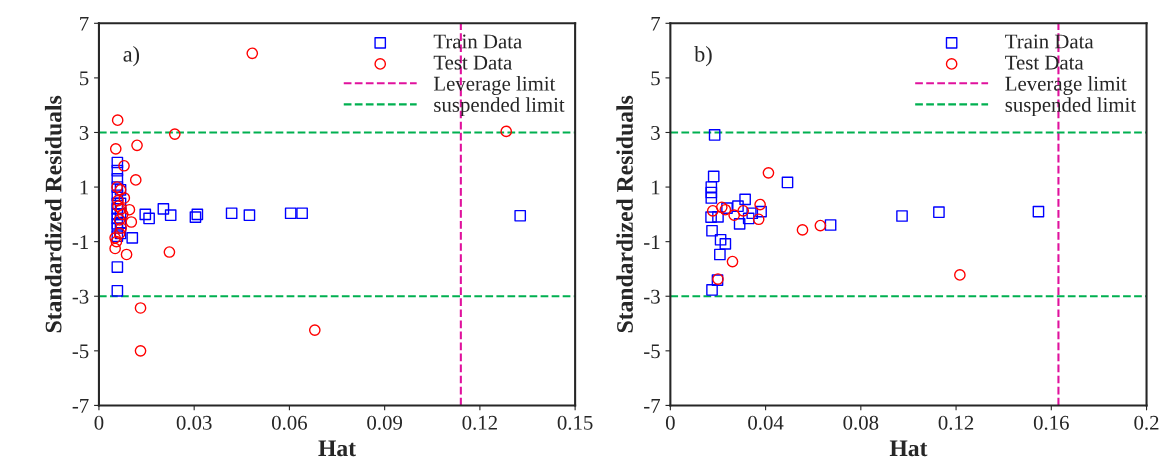  Describe the element at coordinates (1051, 422) in the screenshot. I see `x-tick-label: 0.16` at that location.